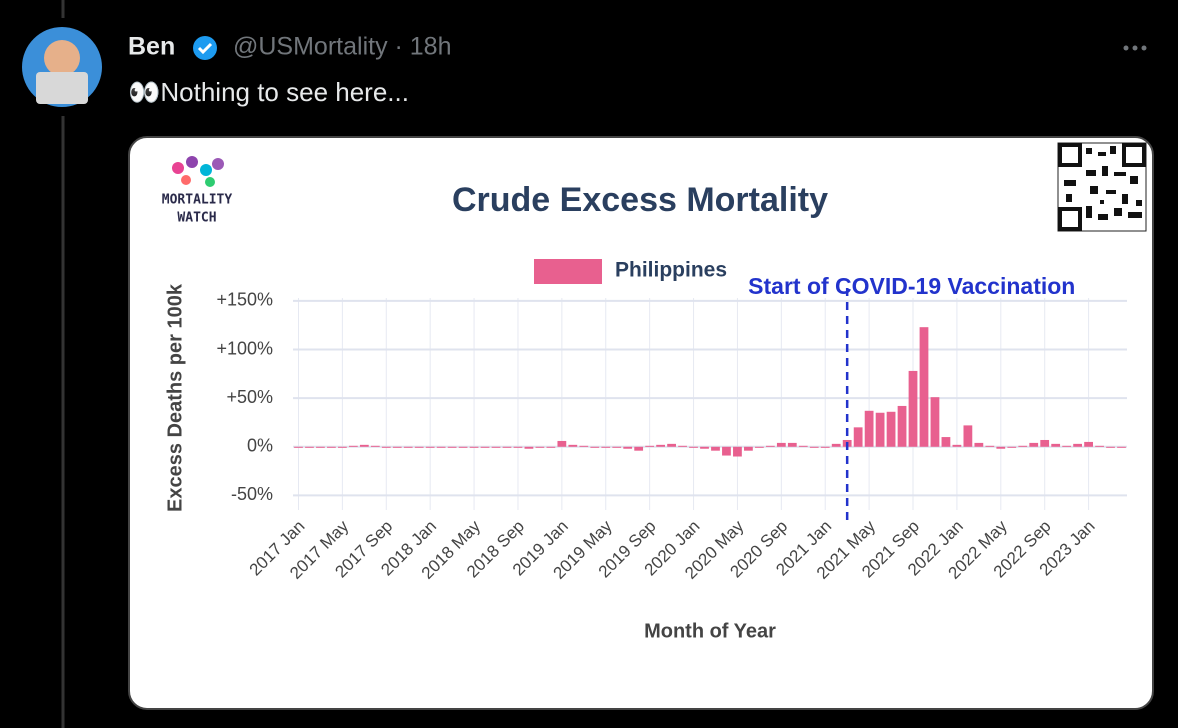 The width and height of the screenshot is (1178, 728). I want to click on verified-badge, so click(205, 48).